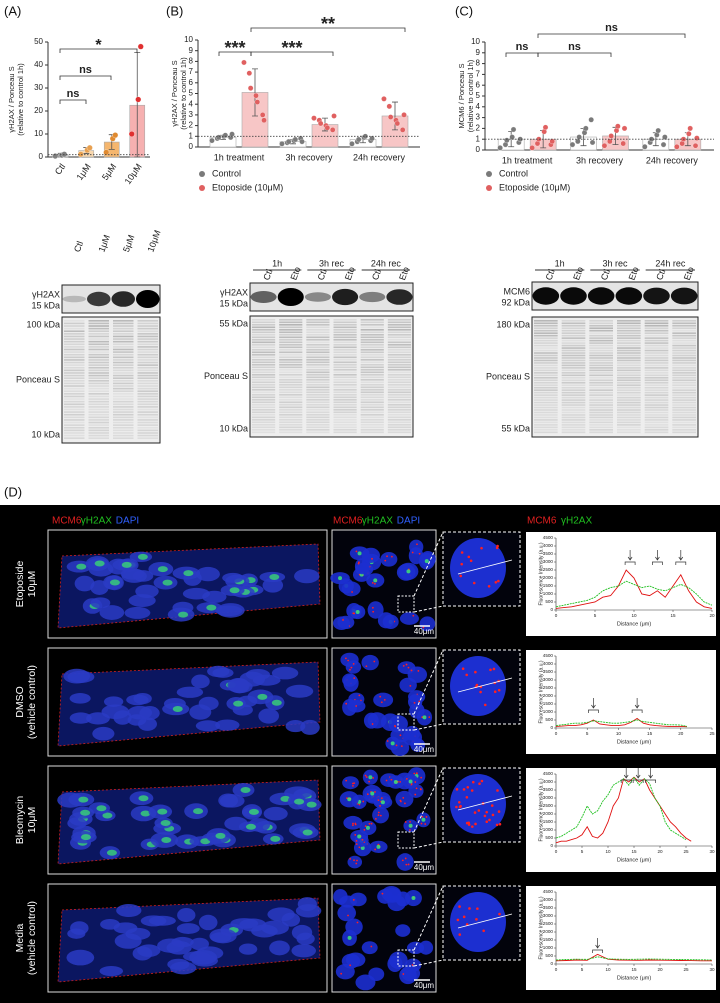 The image size is (720, 1003). What do you see at coordinates (586, 128) in the screenshot?
I see `data-point` at bounding box center [586, 128].